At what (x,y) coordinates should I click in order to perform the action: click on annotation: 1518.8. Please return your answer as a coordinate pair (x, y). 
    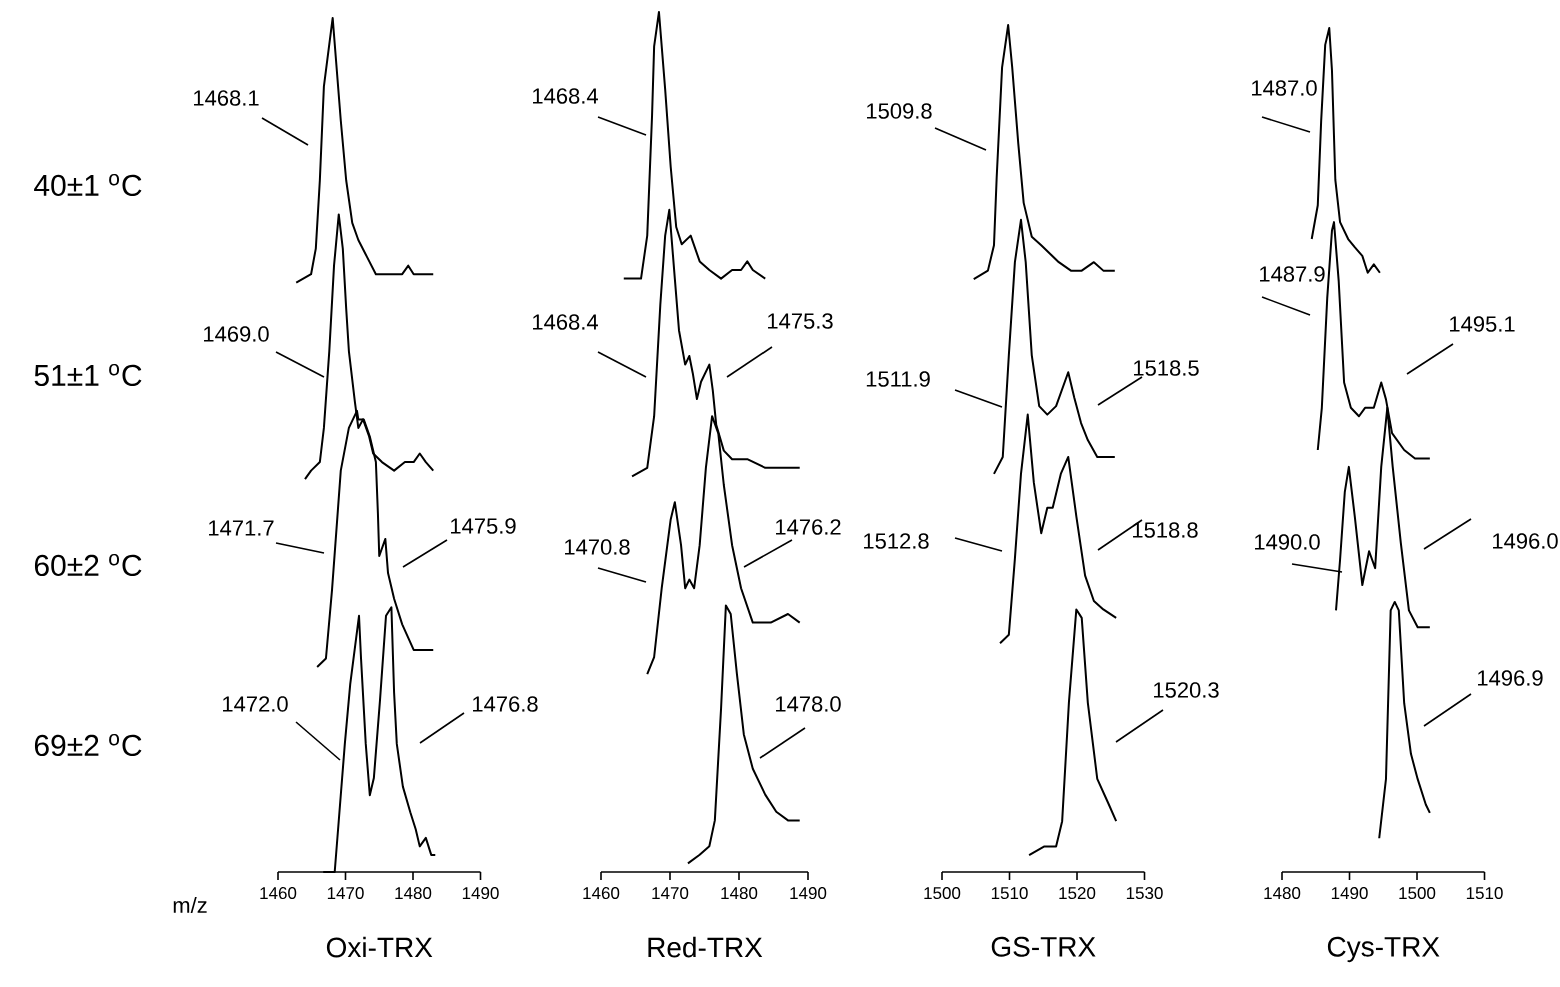
    Looking at the image, I should click on (1165, 530).